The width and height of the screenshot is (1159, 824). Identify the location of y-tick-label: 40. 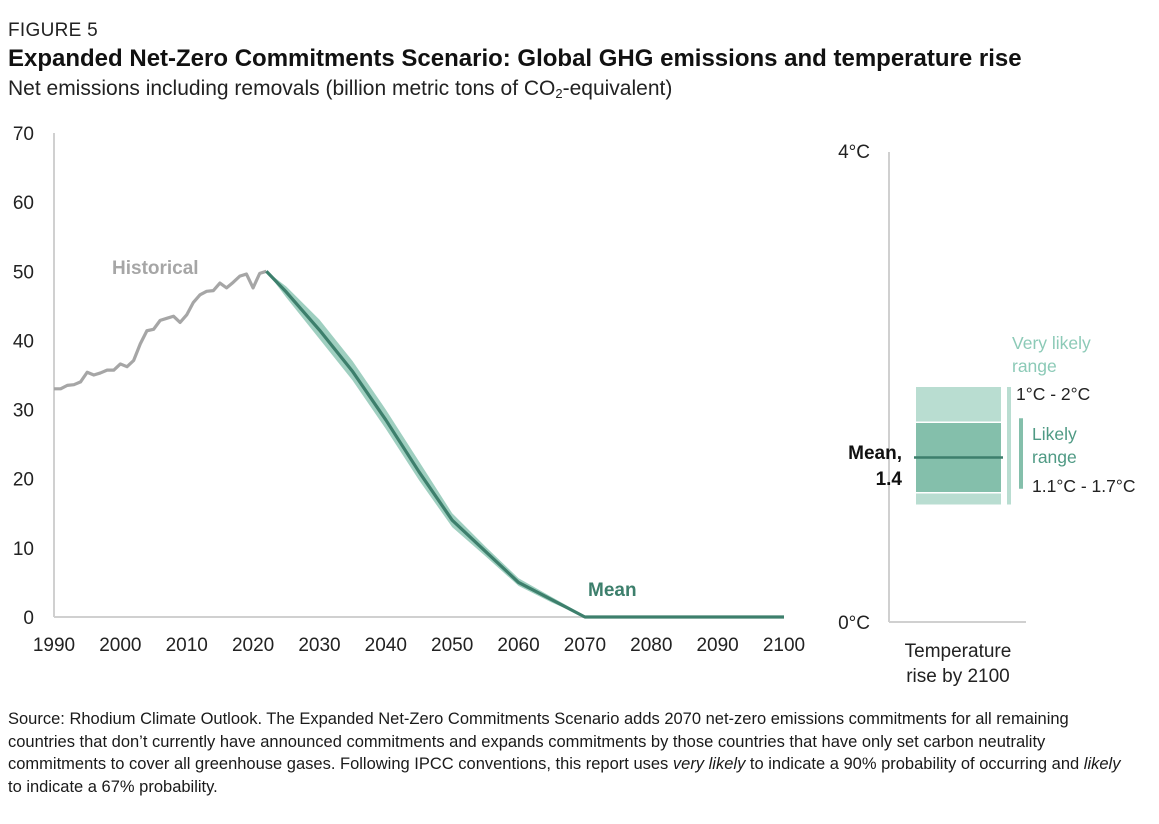
(23, 341).